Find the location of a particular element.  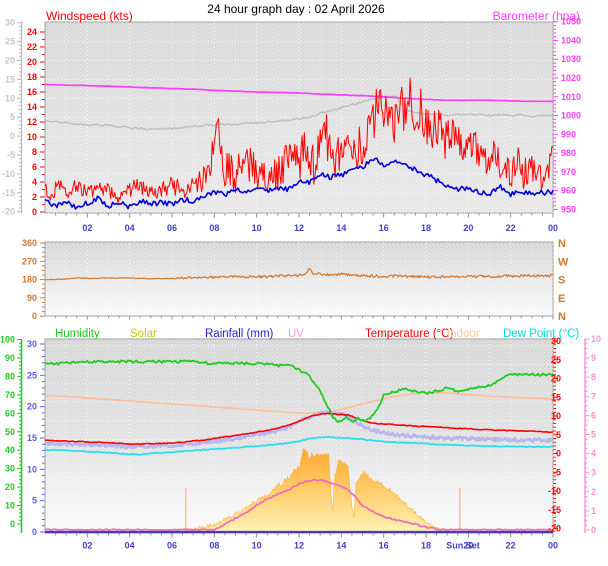

tick-label: 24 is located at coordinates (32, 32).